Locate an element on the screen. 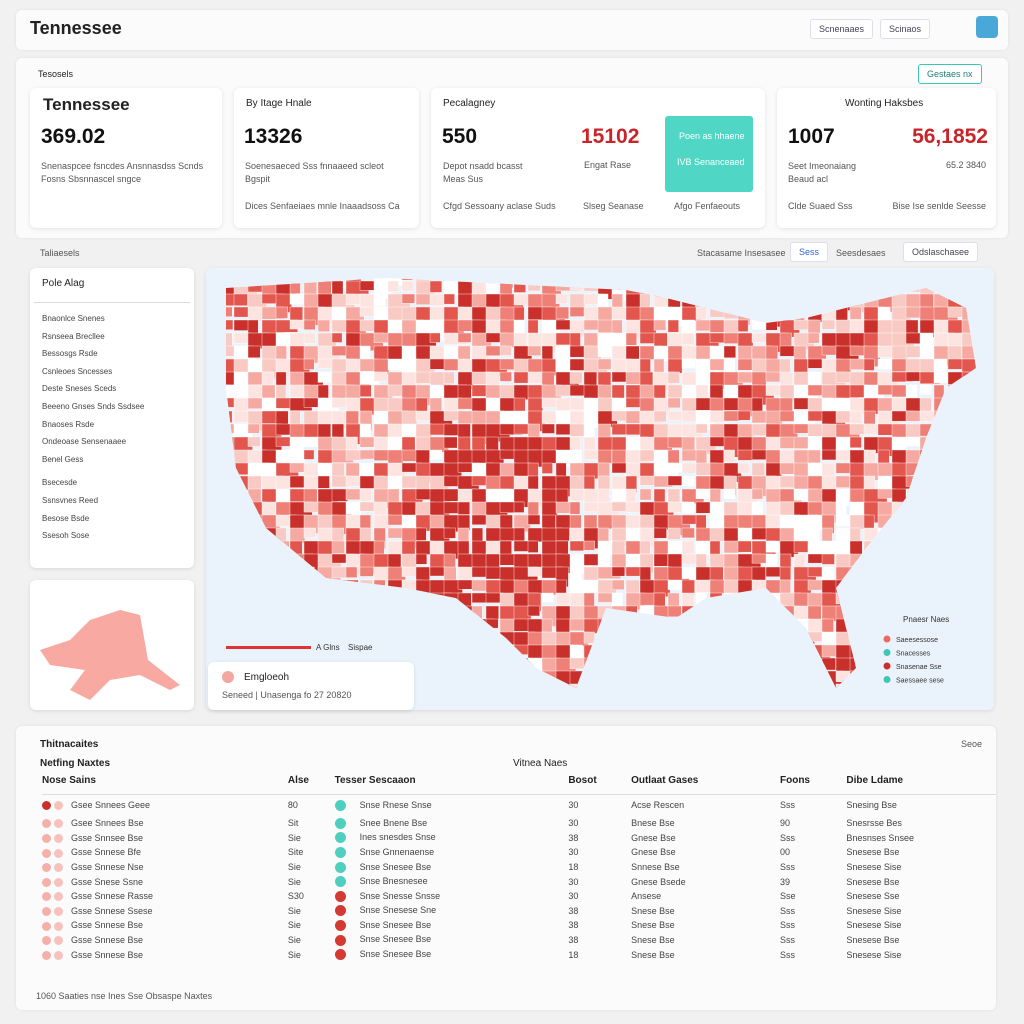  cell-text: Site is located at coordinates (295, 852).